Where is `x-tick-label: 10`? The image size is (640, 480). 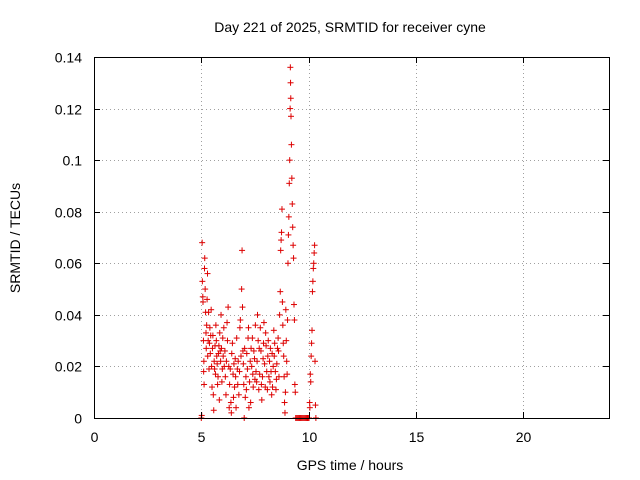 x-tick-label: 10 is located at coordinates (310, 437).